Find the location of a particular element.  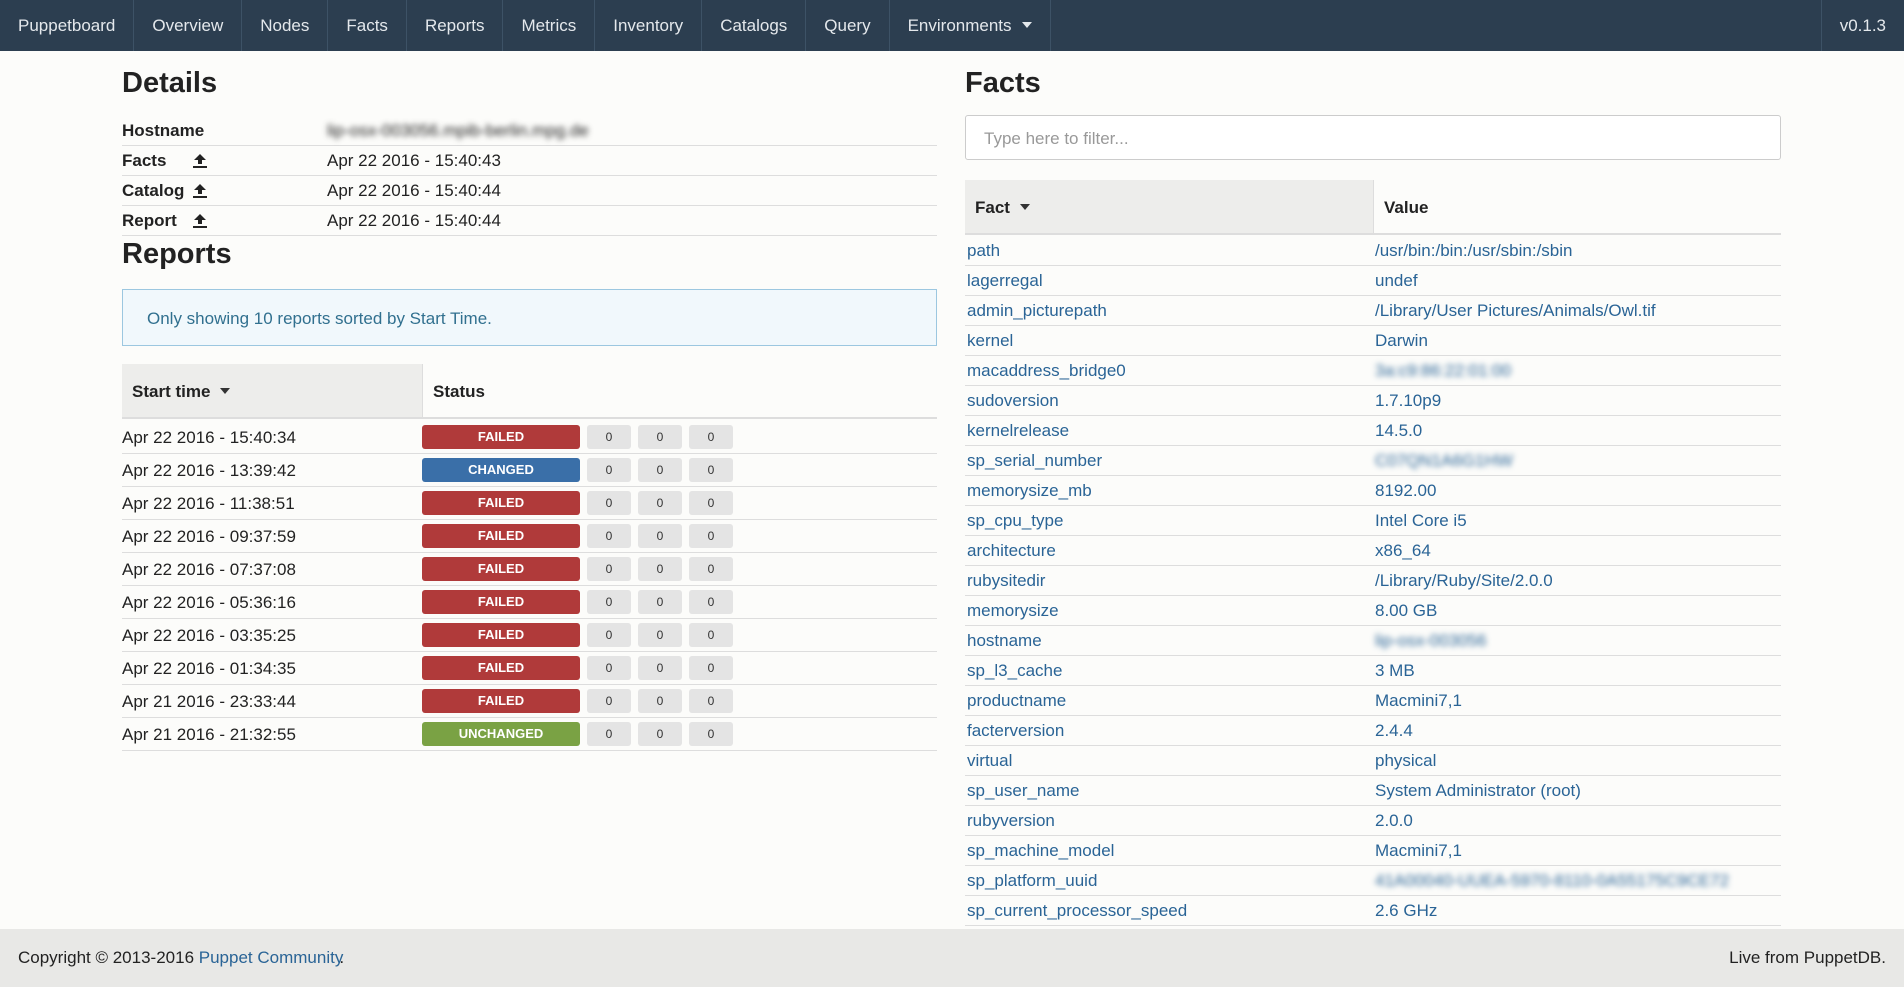

fact-value: undef is located at coordinates (1396, 280).